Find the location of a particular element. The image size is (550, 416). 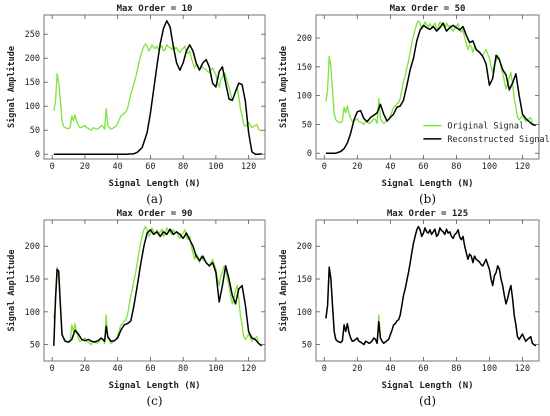

legend-label: Reconstructed Signal is located at coordinates (498, 140).